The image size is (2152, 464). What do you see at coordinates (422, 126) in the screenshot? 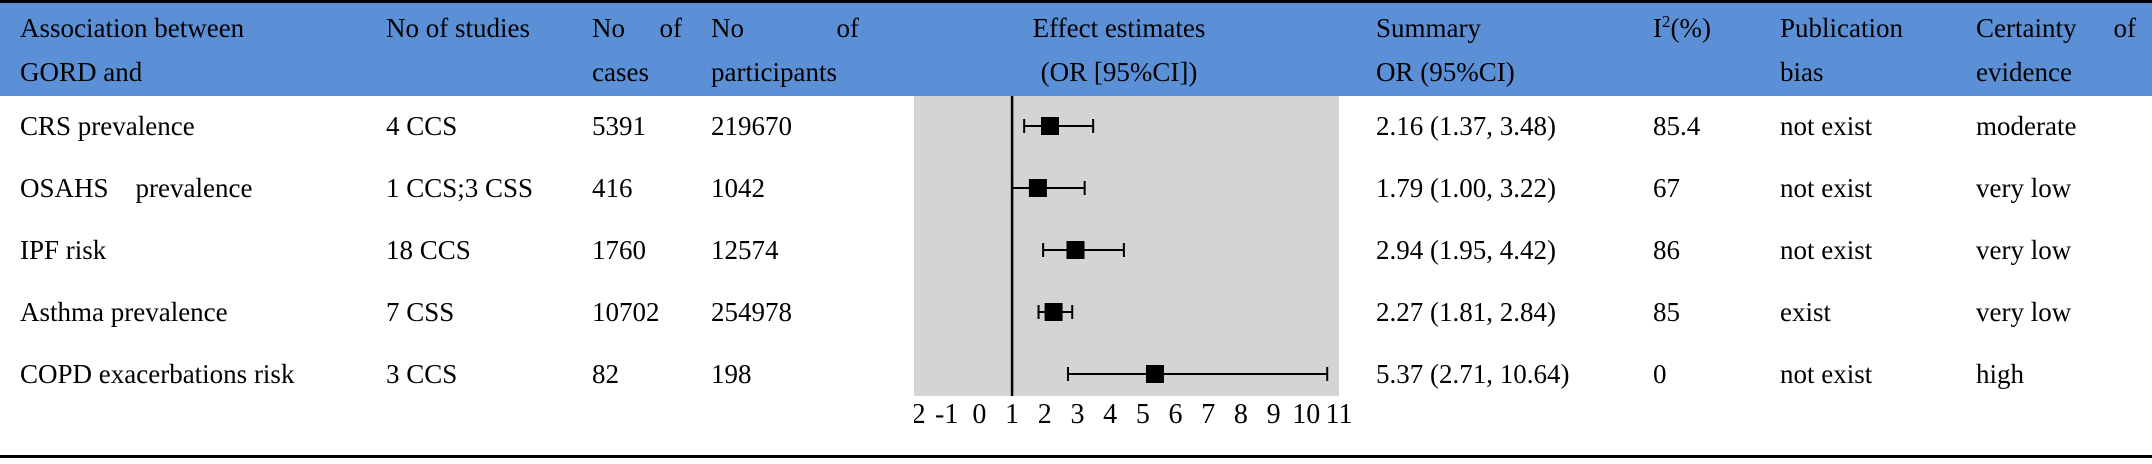
I see `cell-studies: 4 CCS` at bounding box center [422, 126].